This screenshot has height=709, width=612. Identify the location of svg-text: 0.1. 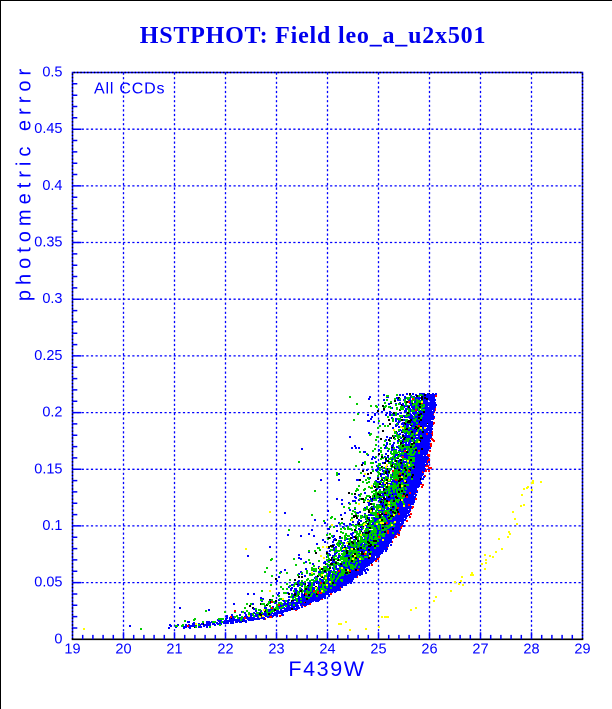
(52, 526).